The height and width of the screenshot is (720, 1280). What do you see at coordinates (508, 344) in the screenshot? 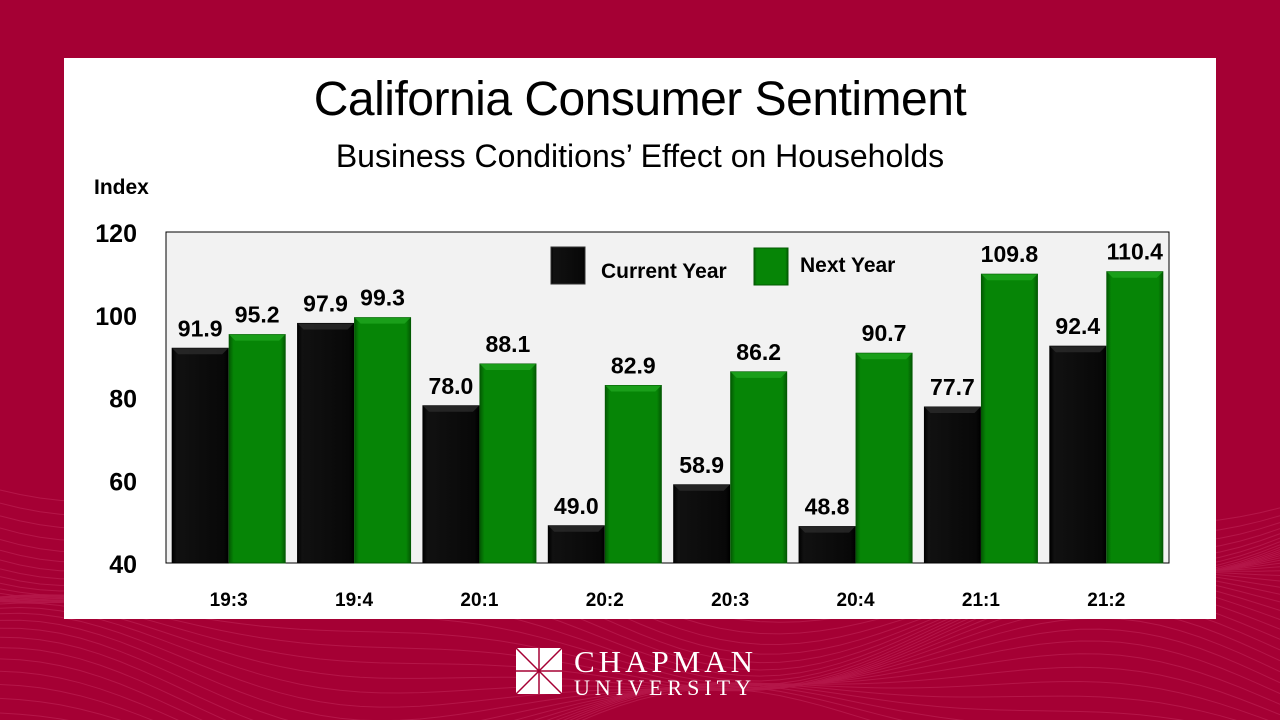
I see `data-label: 88.1` at bounding box center [508, 344].